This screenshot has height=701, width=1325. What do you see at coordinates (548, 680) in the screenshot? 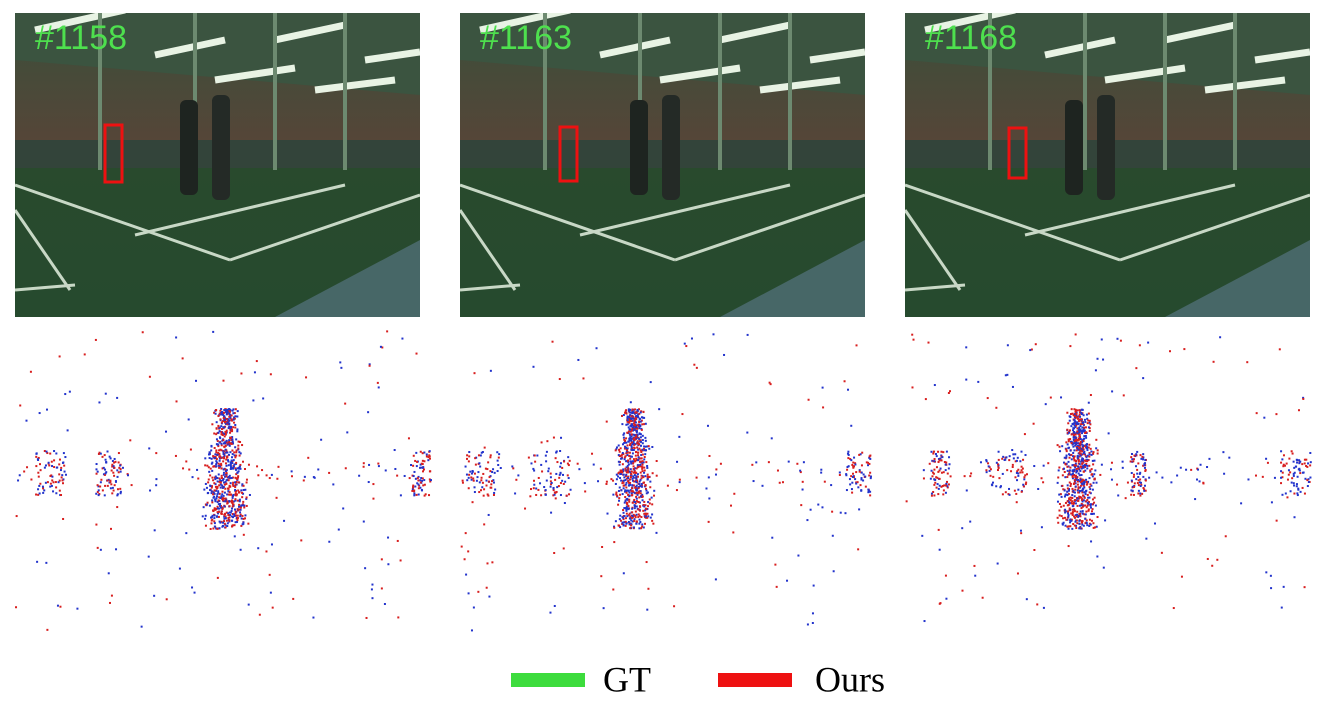
I see `legend-swatch` at bounding box center [548, 680].